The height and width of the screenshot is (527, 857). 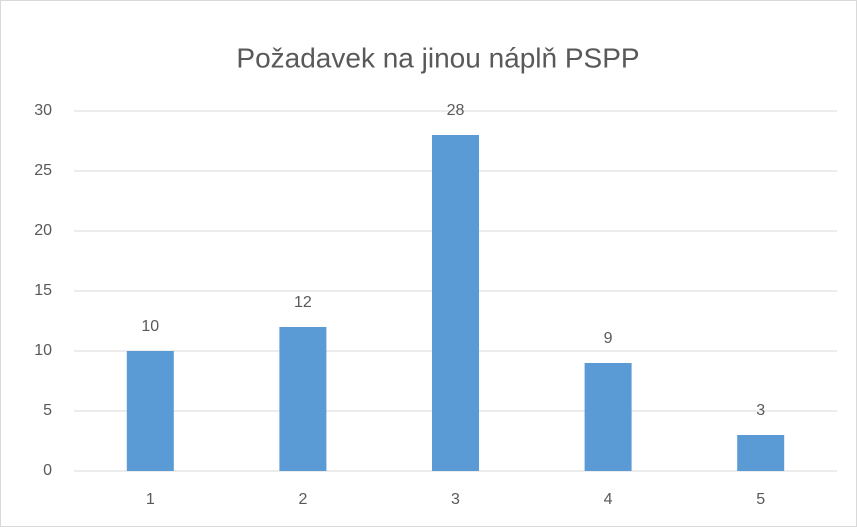 I want to click on data-label: 10, so click(x=150, y=326).